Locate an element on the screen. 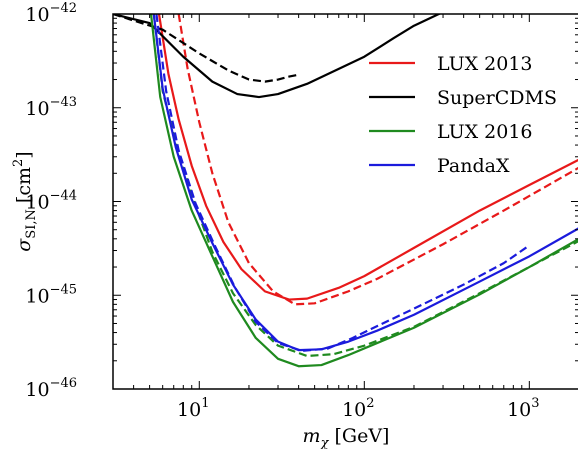 The width and height of the screenshot is (578, 449). series-line-supercdms-solid is located at coordinates (277, 56).